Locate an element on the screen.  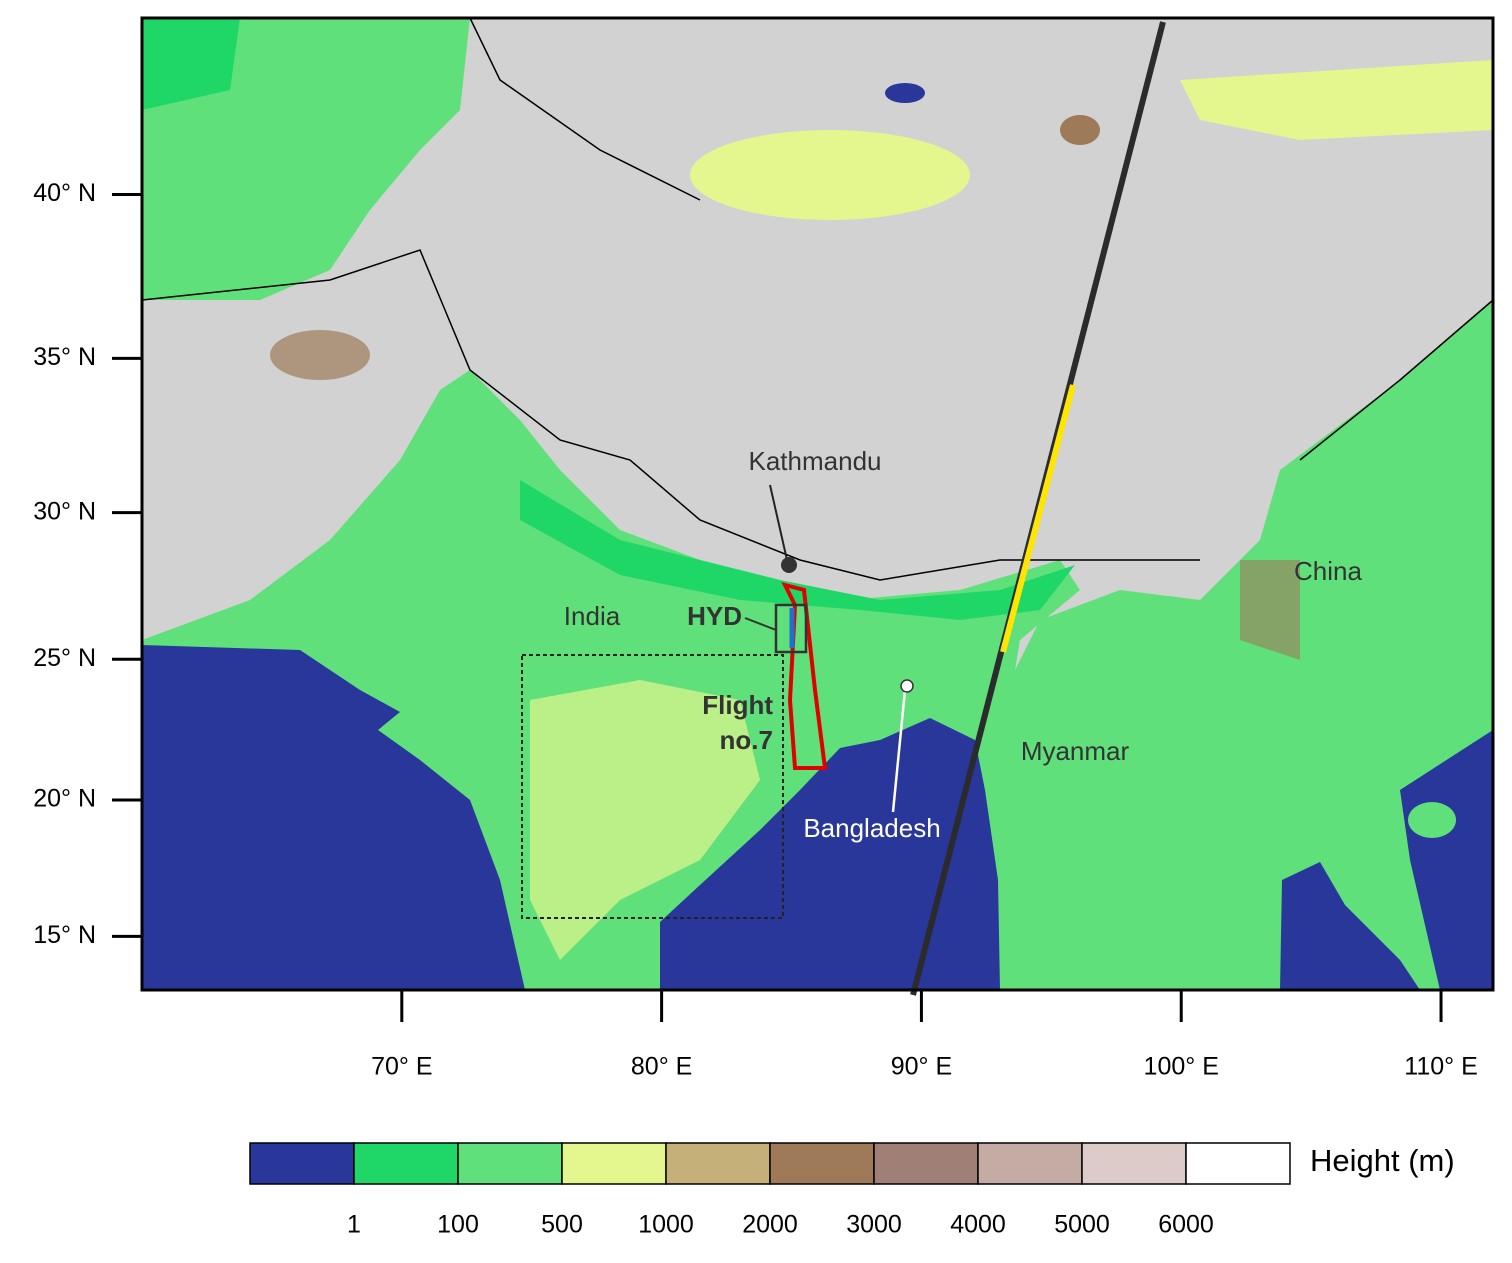
island is located at coordinates (1432, 820).